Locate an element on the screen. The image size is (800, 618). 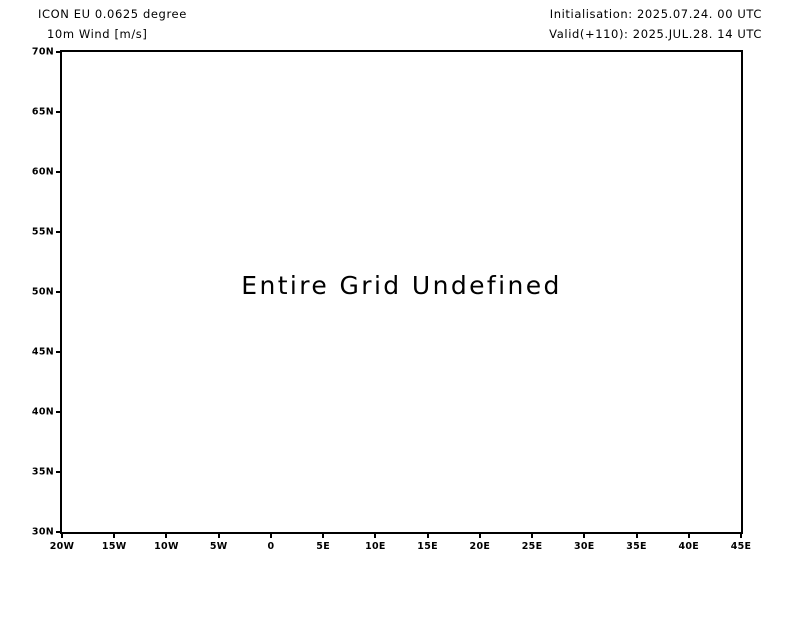
longitude-tick-label: 35E is located at coordinates (636, 546).